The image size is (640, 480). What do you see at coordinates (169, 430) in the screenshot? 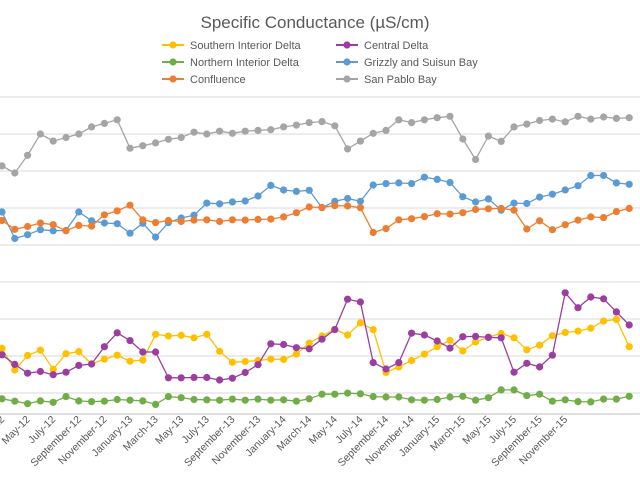
I see `x-tick-label: May-13` at bounding box center [169, 430].